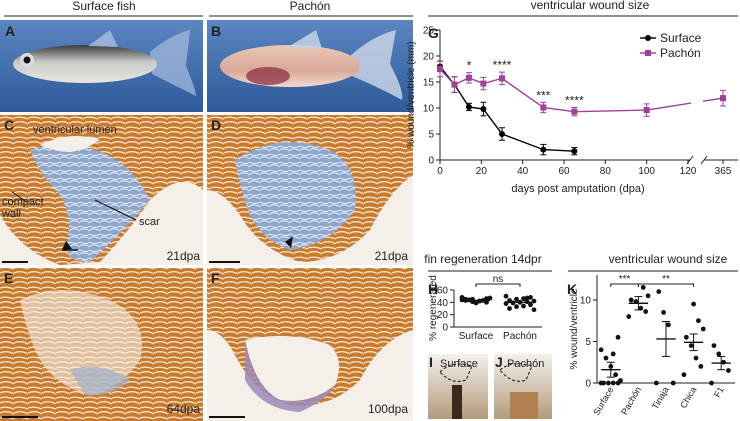 This screenshot has width=740, height=421. What do you see at coordinates (103, 6) in the screenshot?
I see `column-header: Surface fish` at bounding box center [103, 6].